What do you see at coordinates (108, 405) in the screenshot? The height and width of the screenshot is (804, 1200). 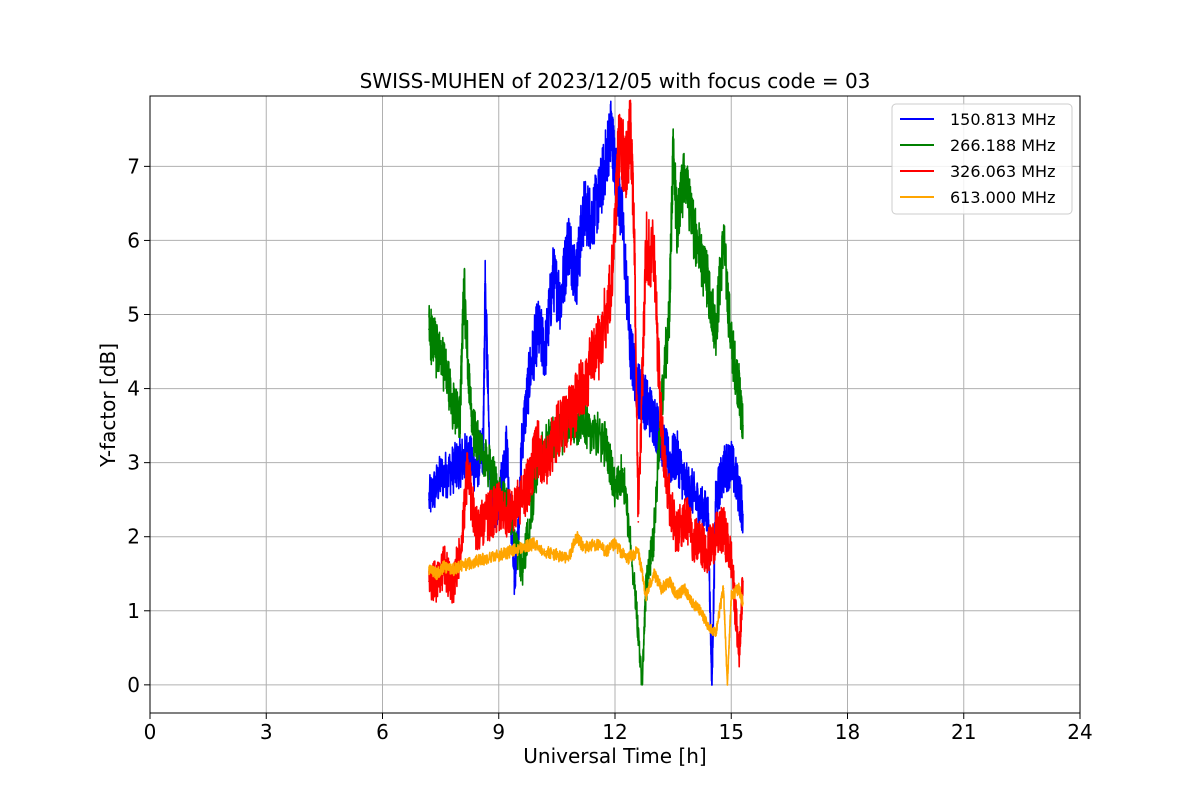 I see `y-axis-label: Y-factor [dB]` at bounding box center [108, 405].